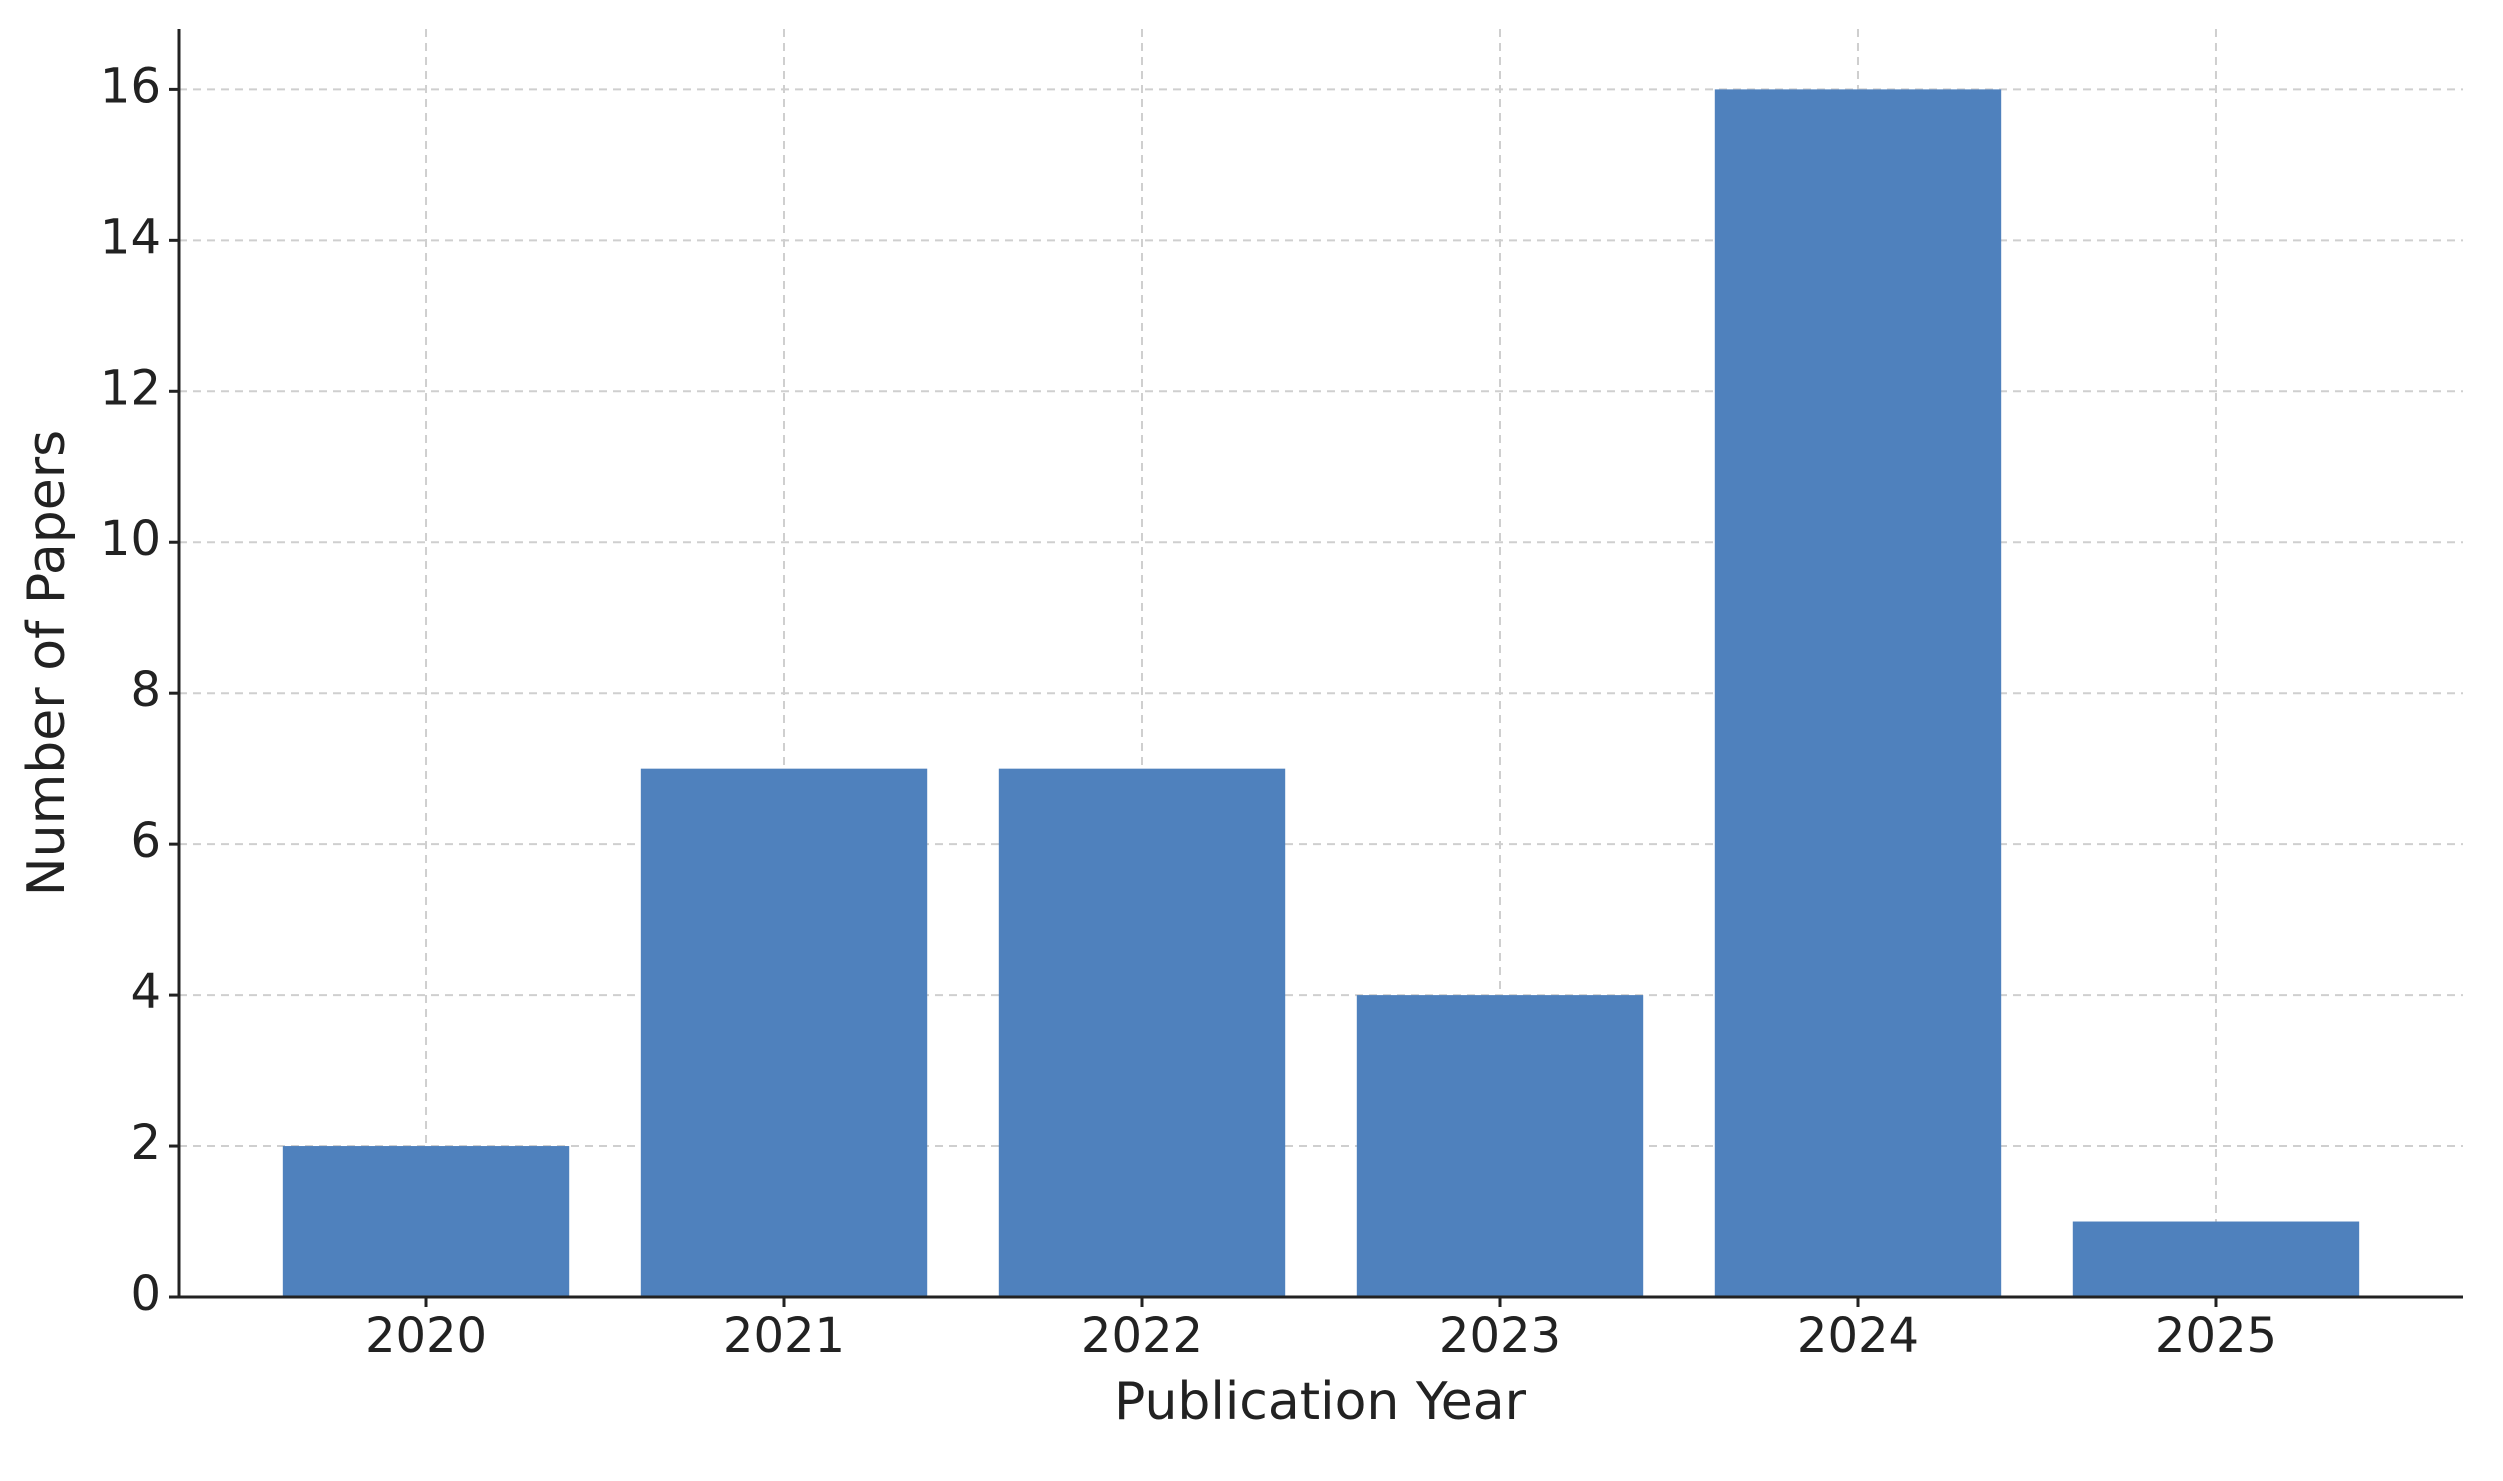 The image size is (2503, 1481). I want to click on y-tick-label: 10, so click(130, 539).